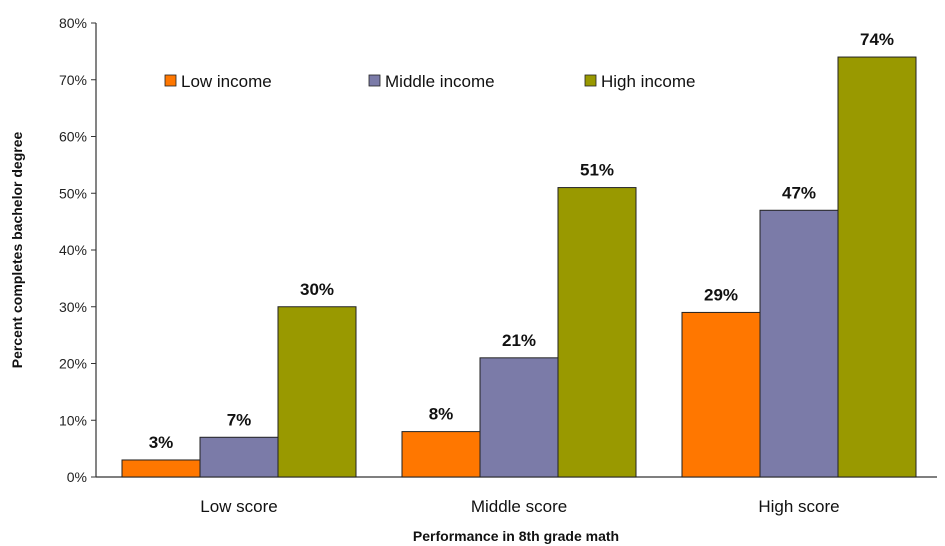 The height and width of the screenshot is (546, 945). I want to click on data-label: 74%, so click(877, 39).